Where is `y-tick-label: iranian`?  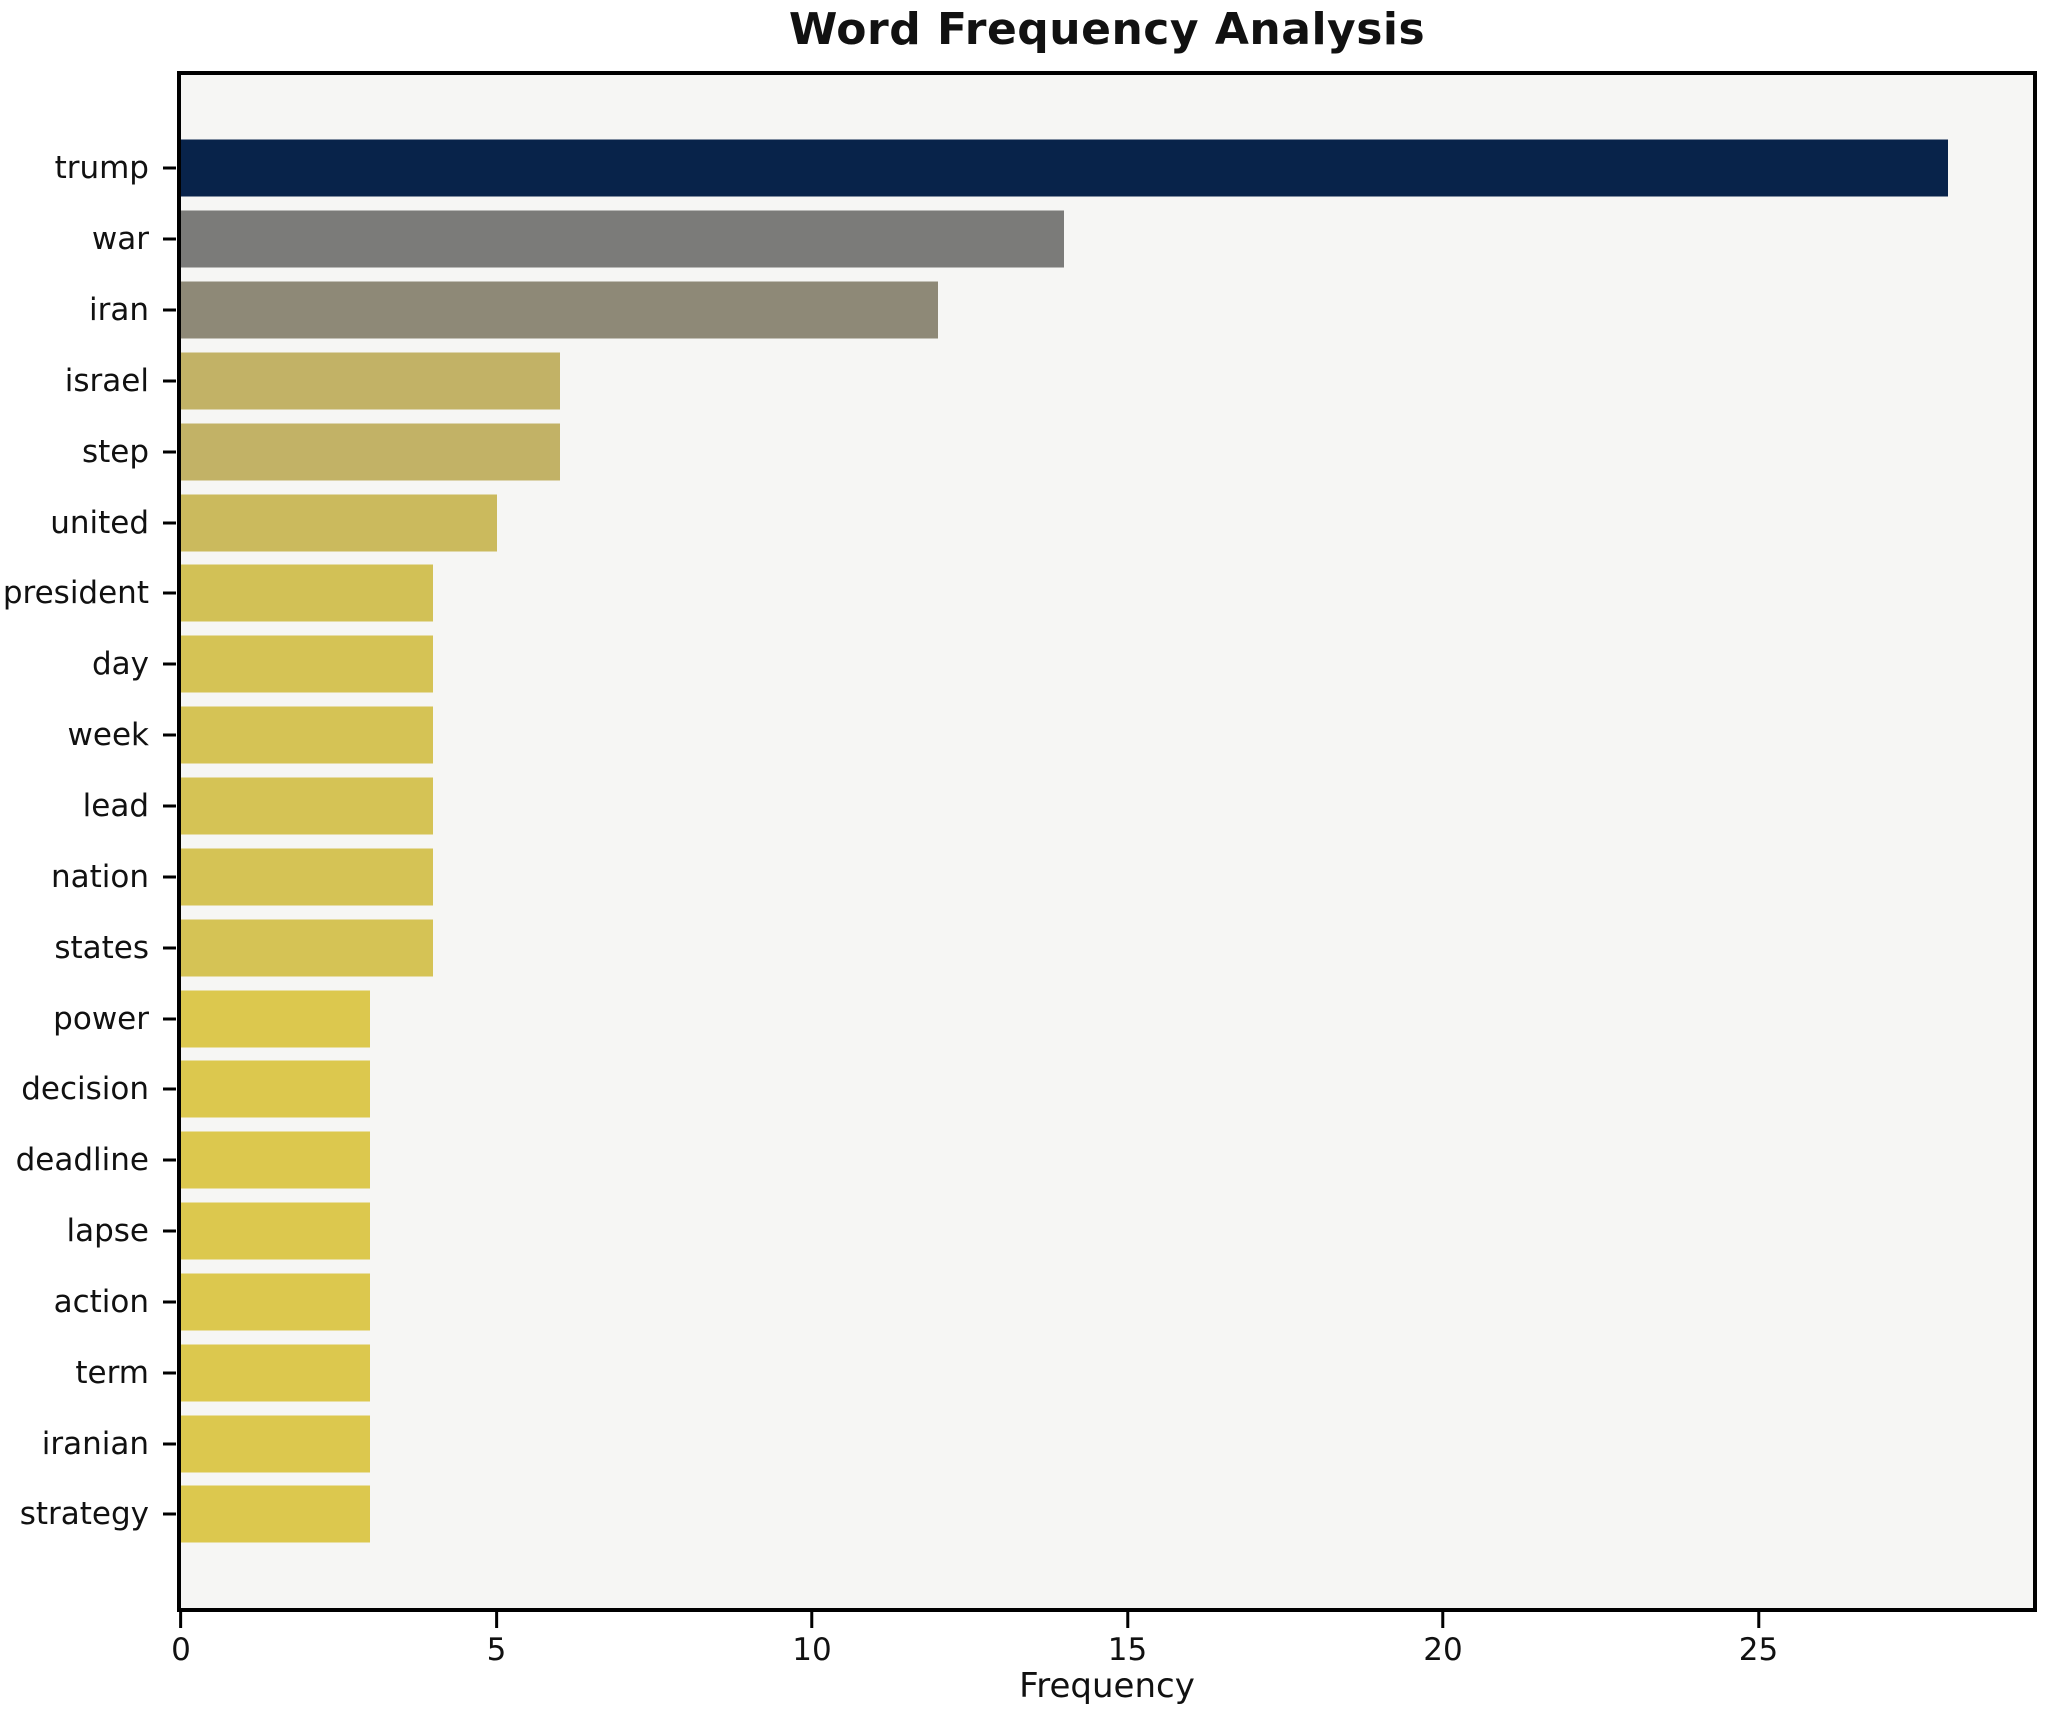
y-tick-label: iranian is located at coordinates (95, 1443).